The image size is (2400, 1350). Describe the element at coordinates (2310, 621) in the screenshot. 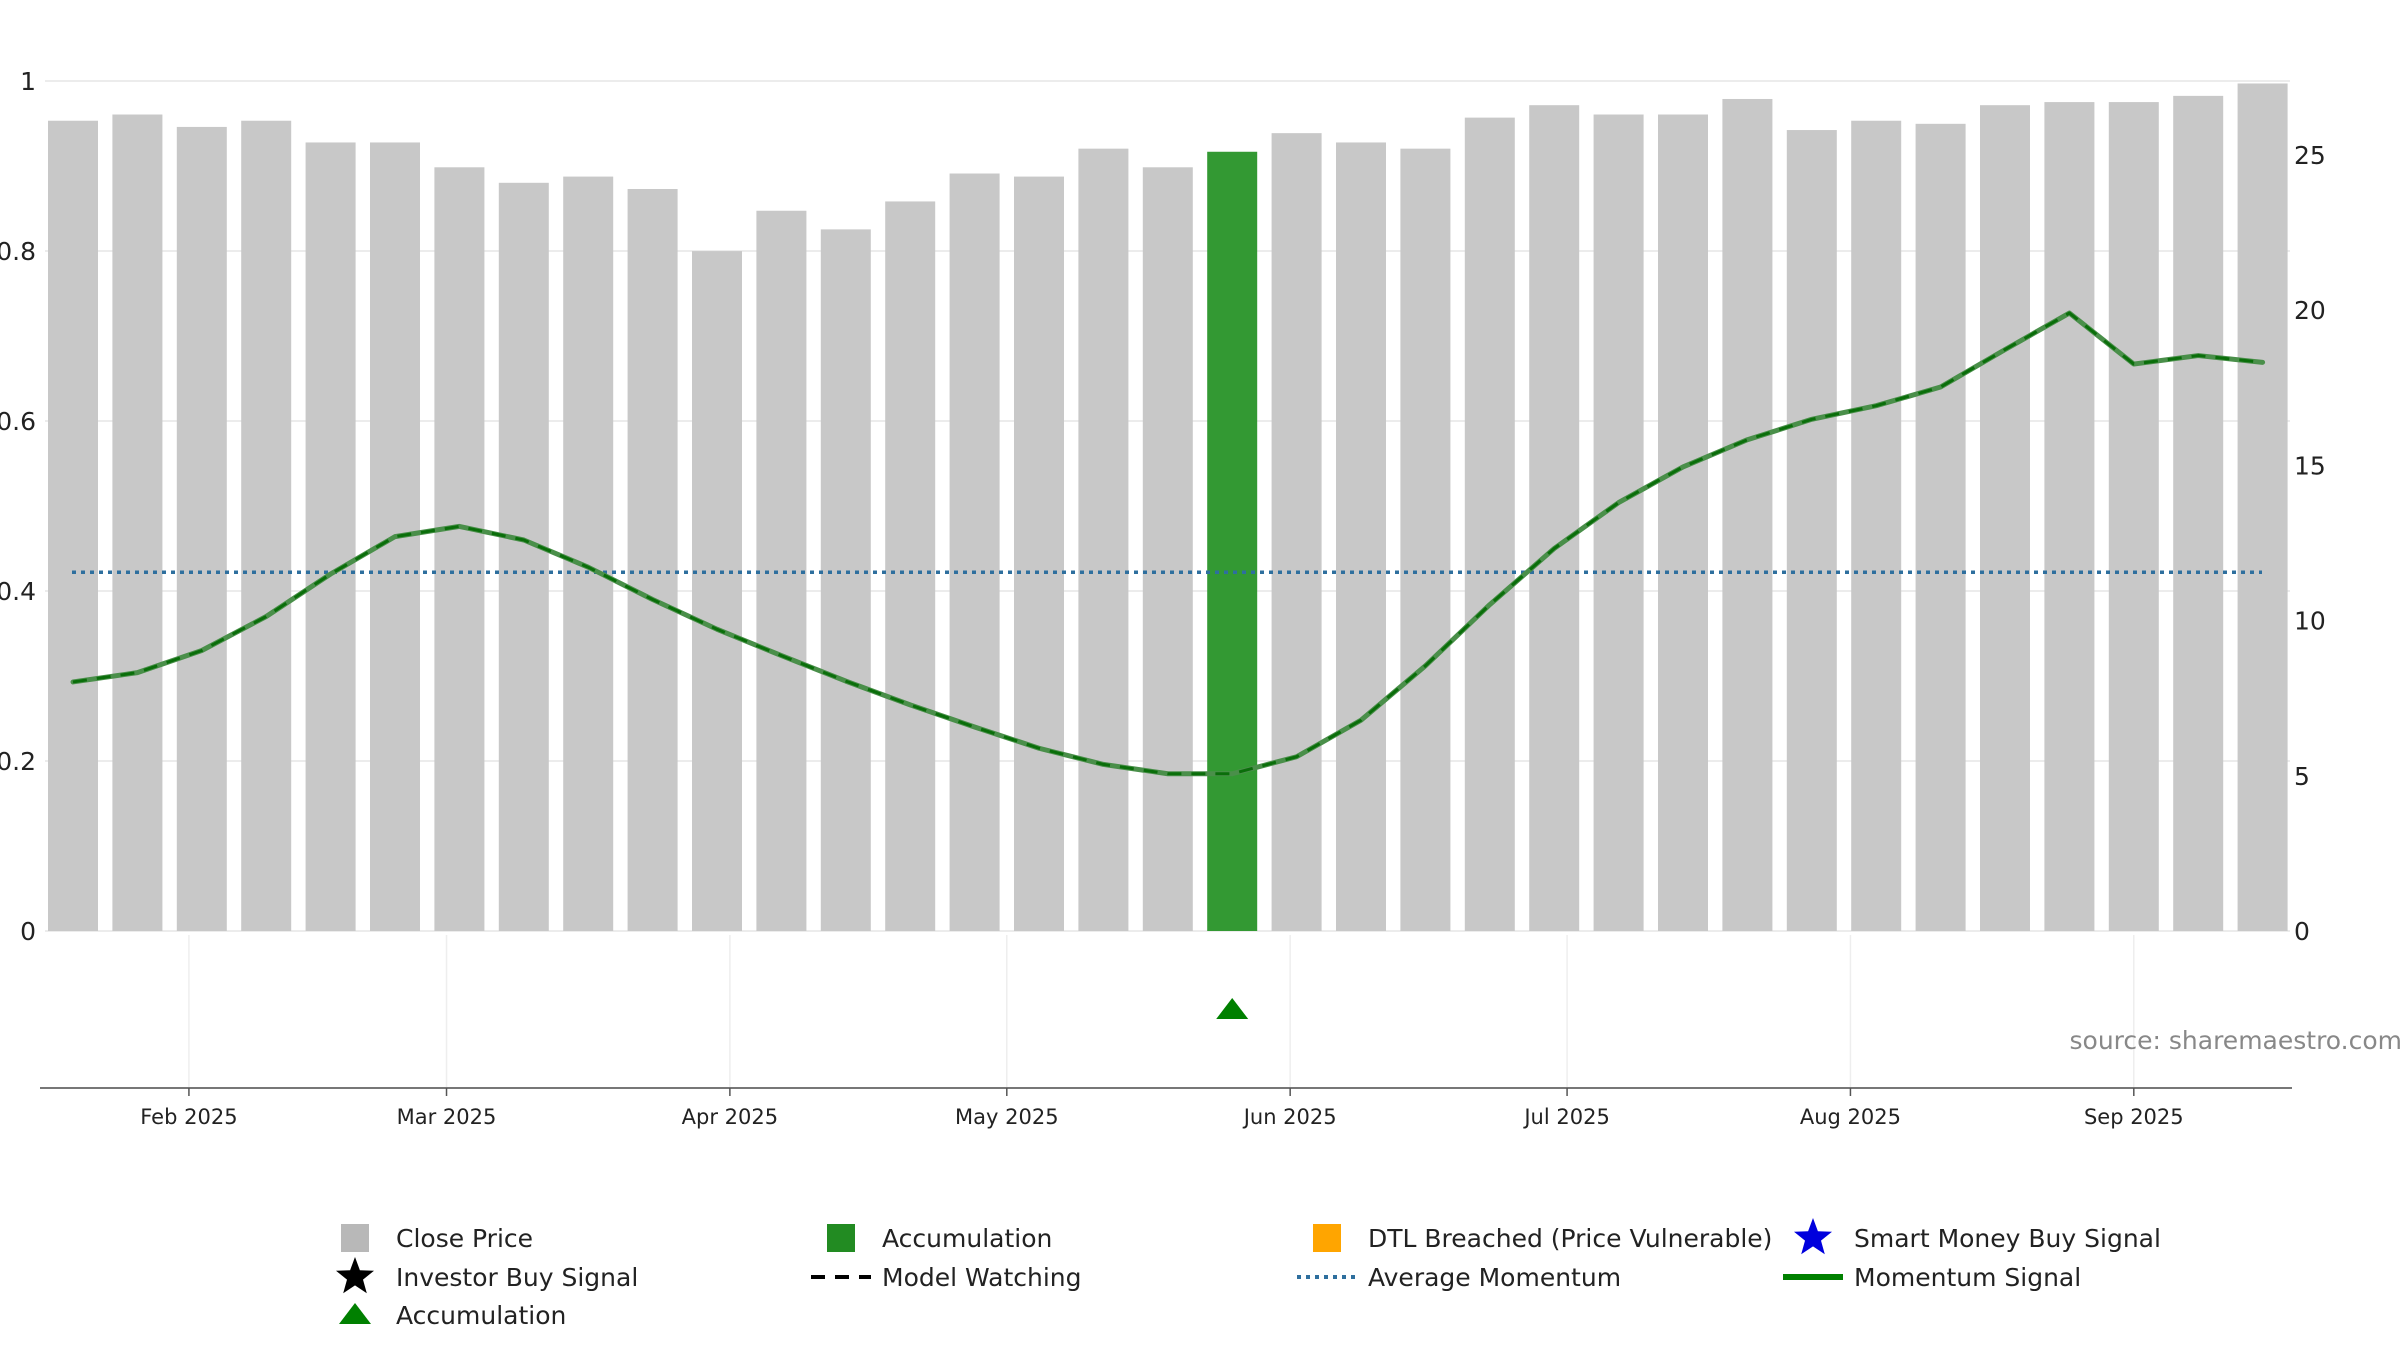

I see `right-tick-label-2: 10` at that location.